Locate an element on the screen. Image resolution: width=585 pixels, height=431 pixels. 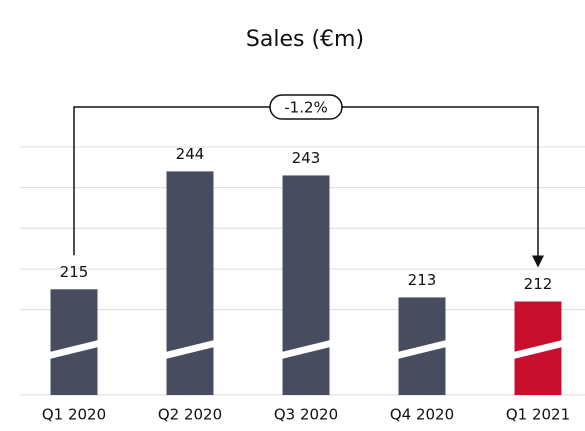
annotation-box is located at coordinates (306, 107).